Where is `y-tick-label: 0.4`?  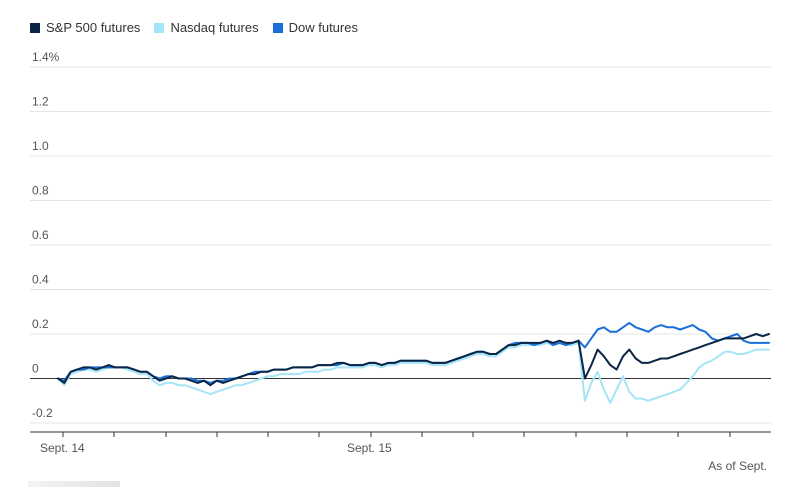 y-tick-label: 0.4 is located at coordinates (40, 280).